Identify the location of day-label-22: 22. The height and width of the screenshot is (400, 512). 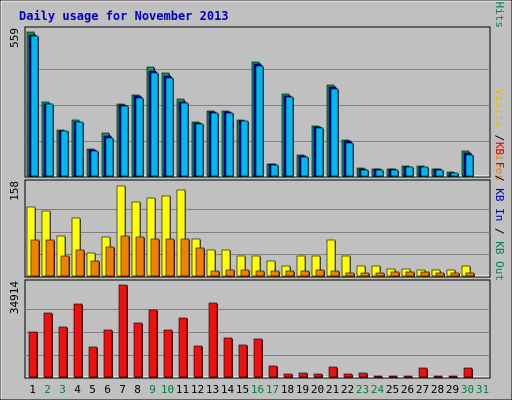
(347, 389).